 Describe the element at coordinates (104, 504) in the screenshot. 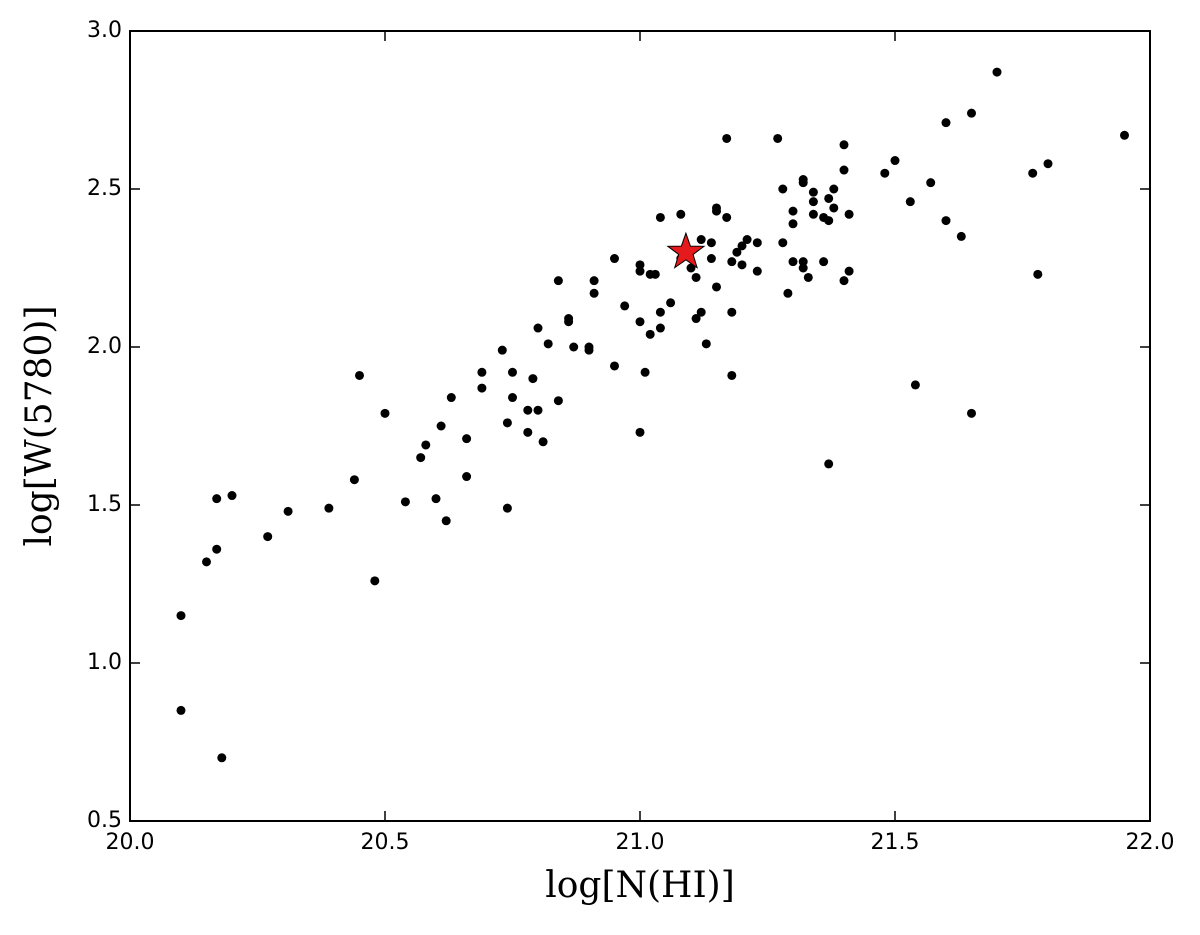

I see `y-tick-label: 1.5` at that location.